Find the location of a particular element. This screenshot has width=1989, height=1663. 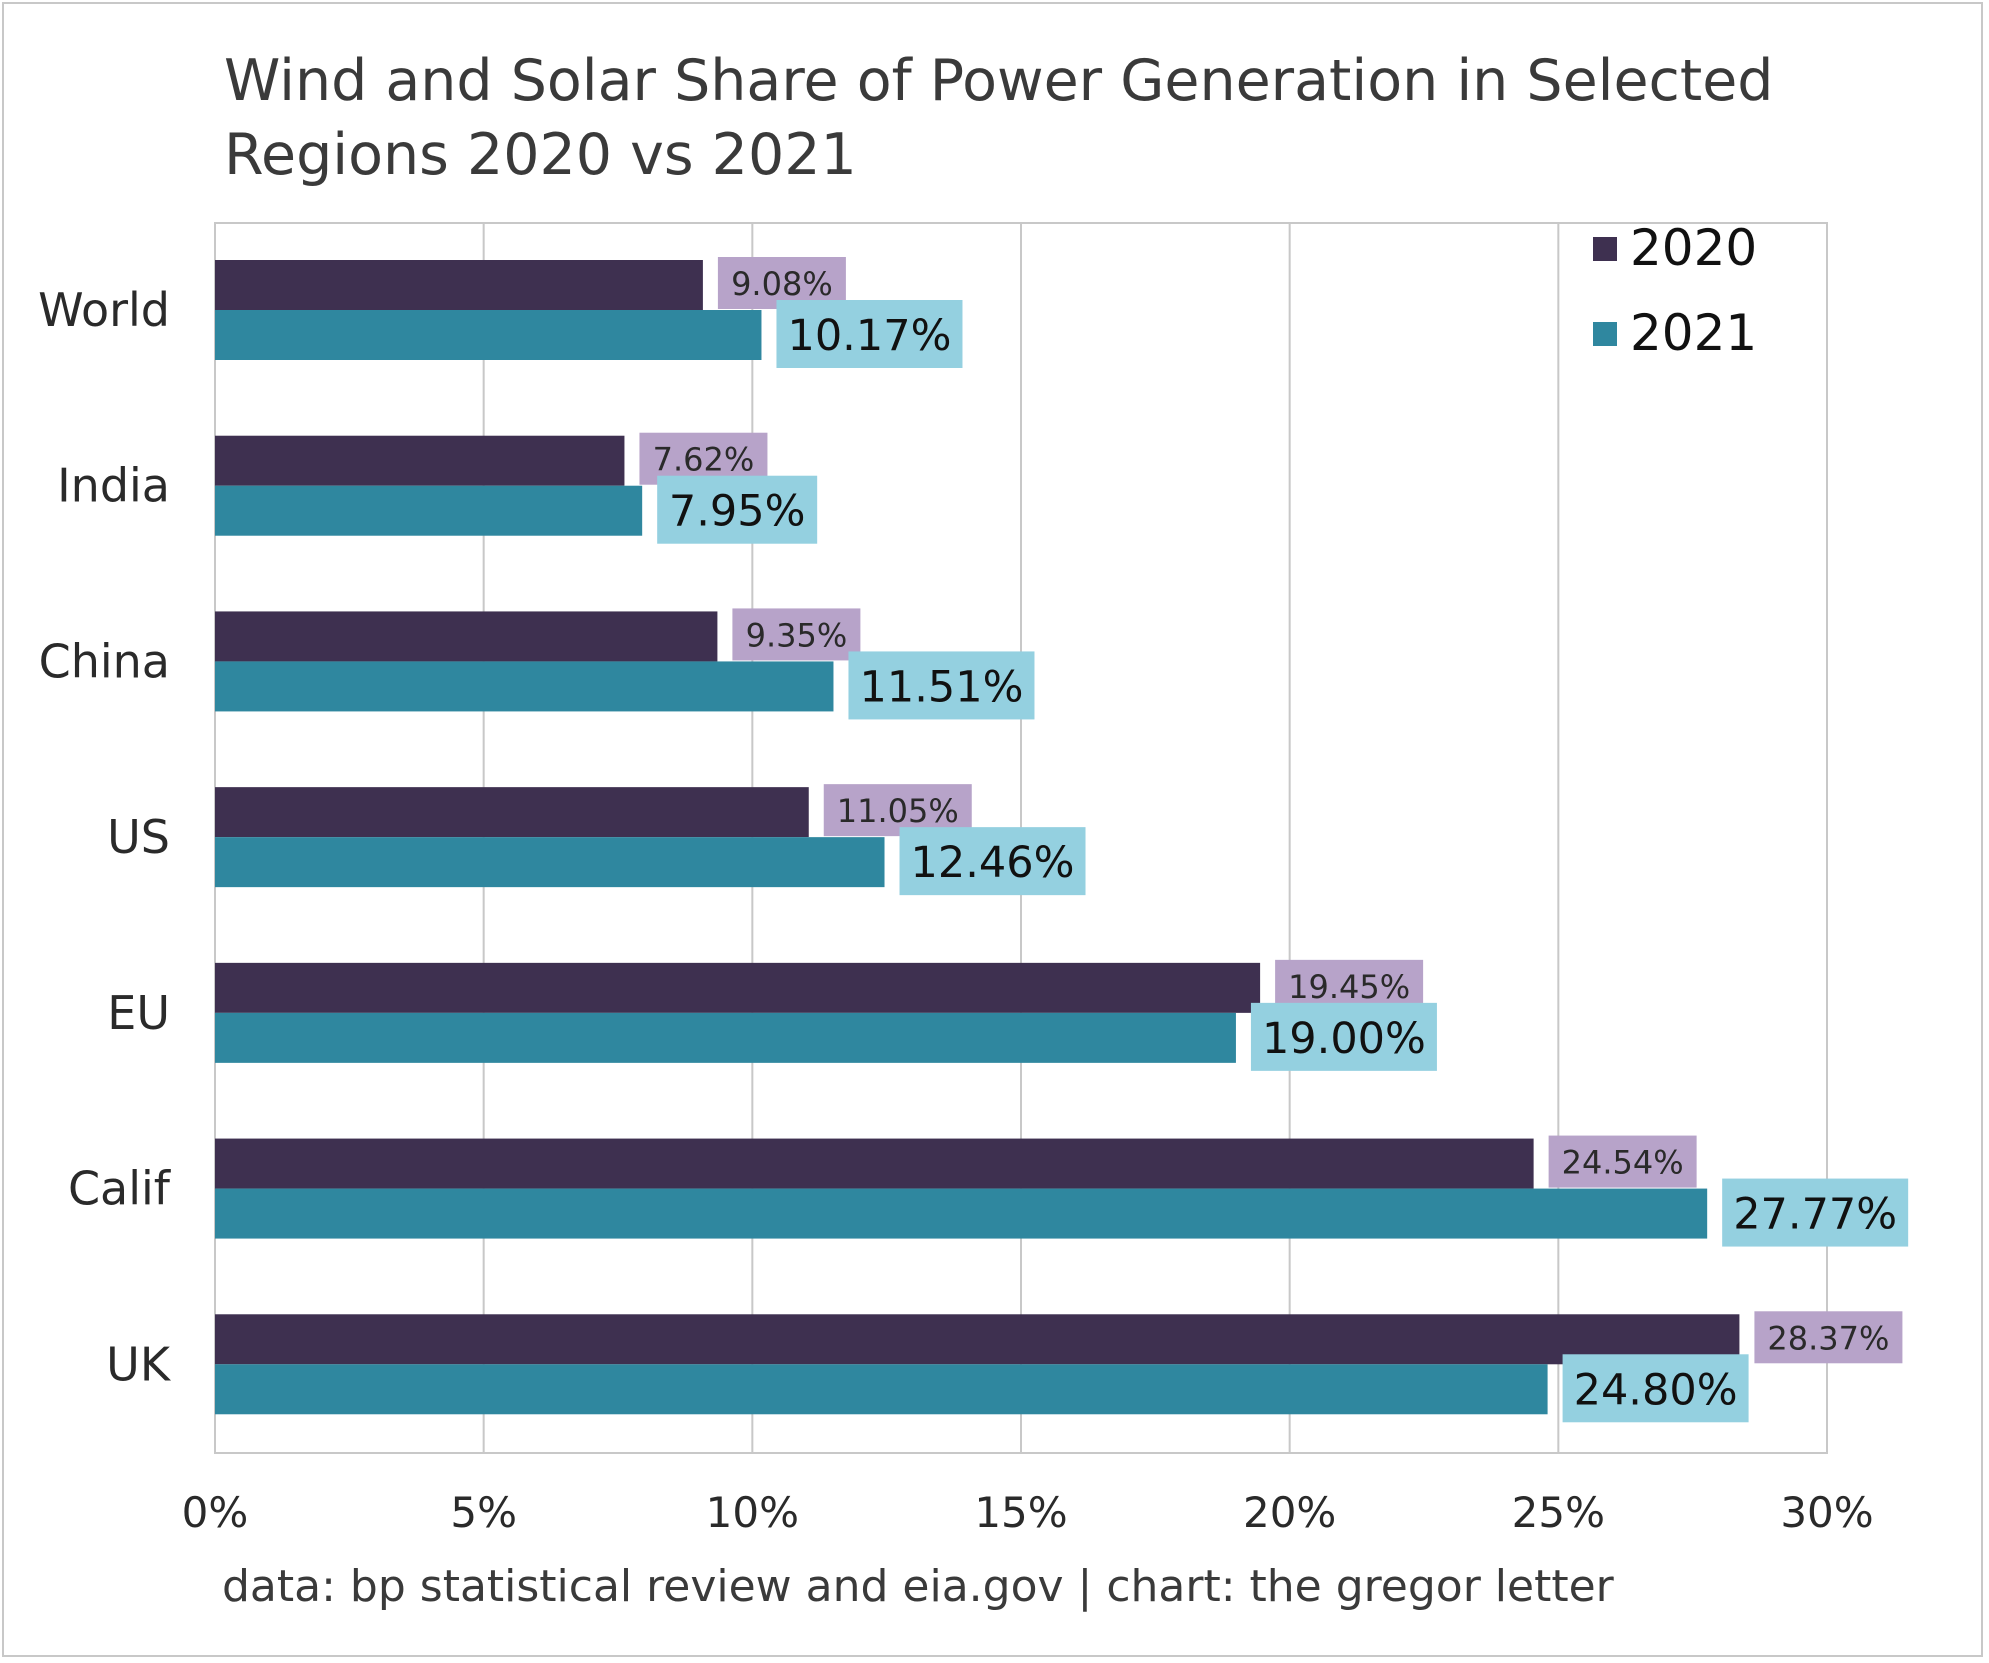

legend-label: 2020 is located at coordinates (1693, 248).